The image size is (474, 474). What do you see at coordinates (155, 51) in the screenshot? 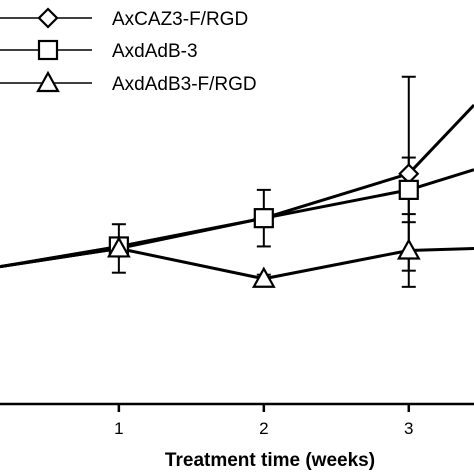
I see `legend-label: AxdAdB-3` at bounding box center [155, 51].